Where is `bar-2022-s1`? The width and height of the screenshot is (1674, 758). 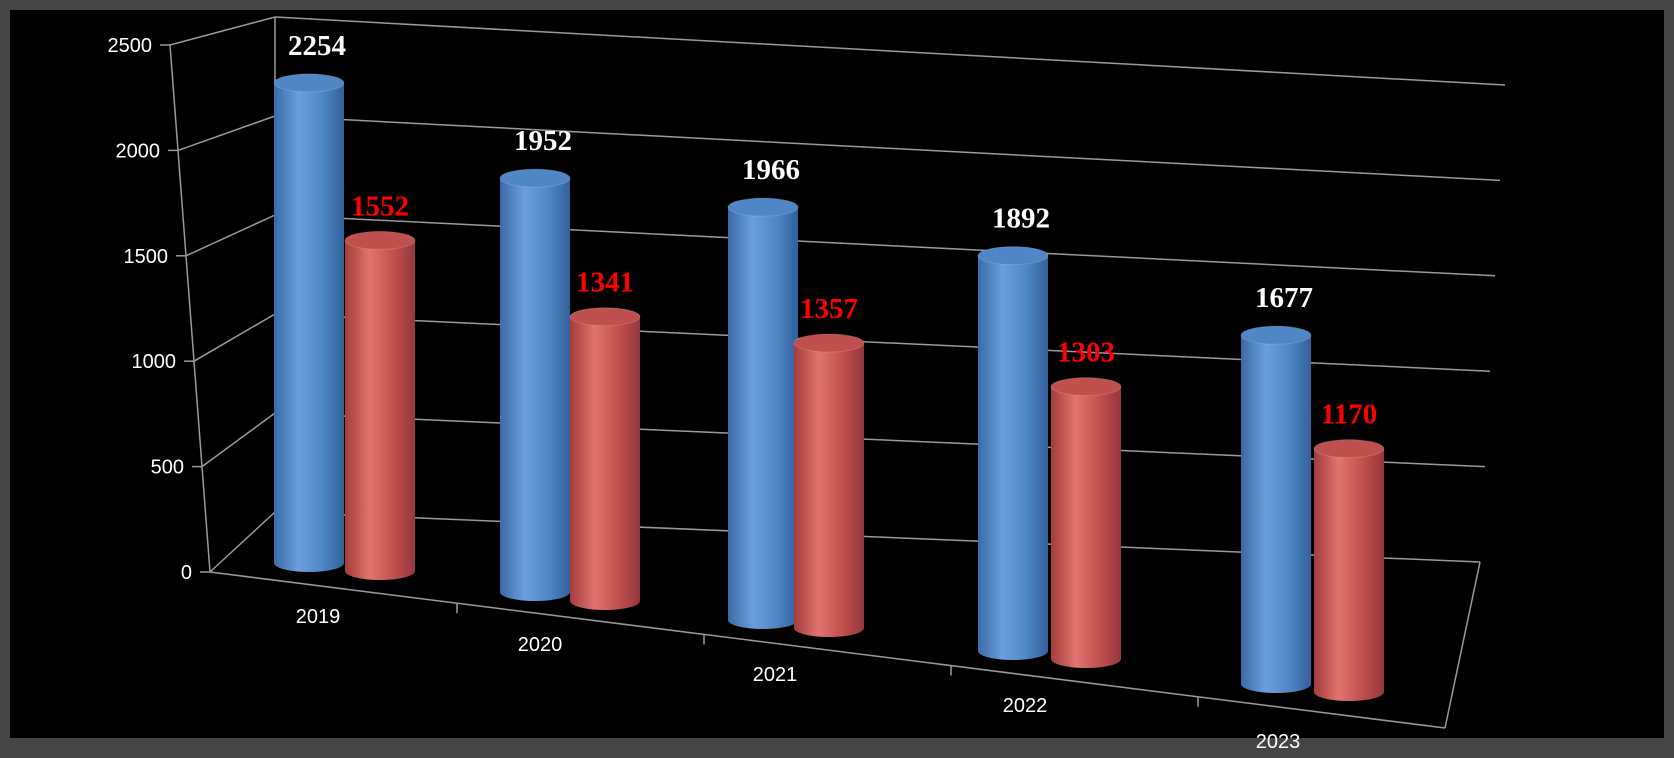
bar-2022-s1 is located at coordinates (1086, 522).